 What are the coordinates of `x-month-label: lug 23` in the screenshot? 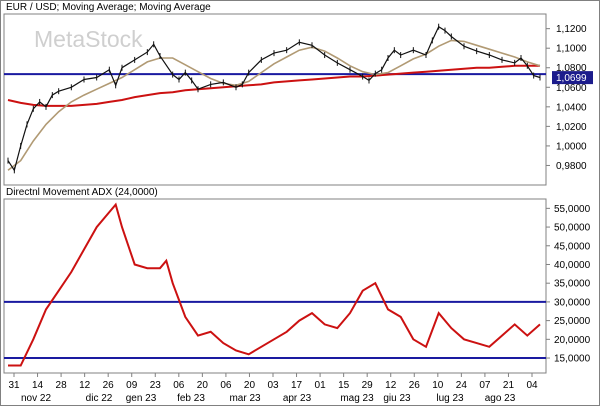 It's located at (450, 398).